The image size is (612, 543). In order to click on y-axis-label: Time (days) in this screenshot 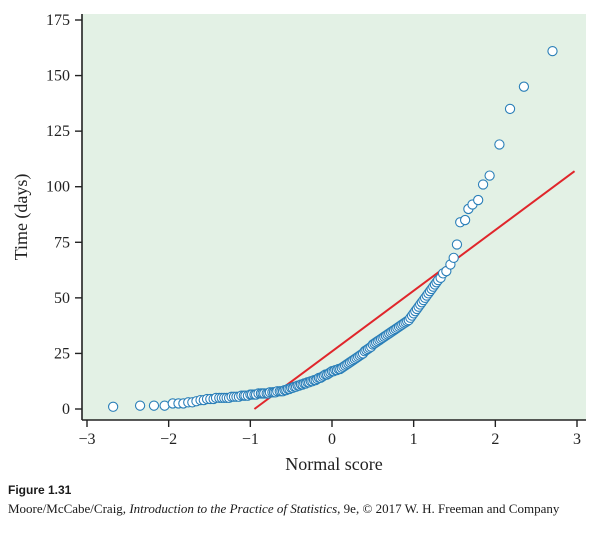, I will do `click(21, 217)`.